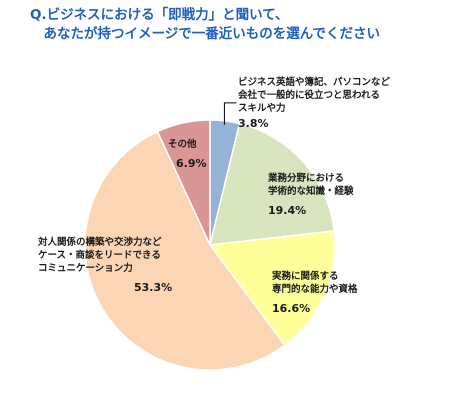 Image resolution: width=450 pixels, height=416 pixels. Describe the element at coordinates (100, 242) in the screenshot. I see `slice-label-communication-line-1: 対人関係の構築や交渉力など` at that location.